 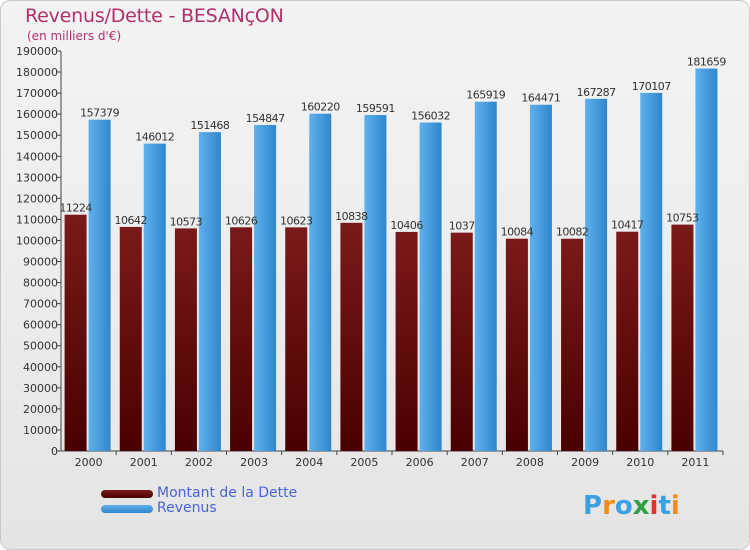 What do you see at coordinates (74, 36) in the screenshot?
I see `chart-subtitle: (en milliers d'€)` at bounding box center [74, 36].